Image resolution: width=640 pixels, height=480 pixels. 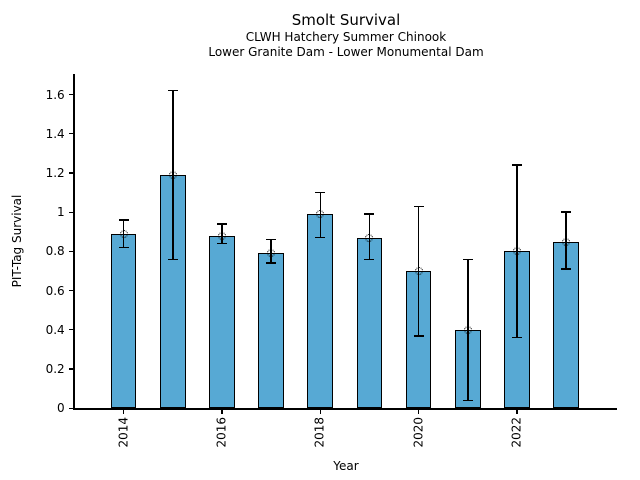 What do you see at coordinates (55, 329) in the screenshot?
I see `y-tick-label: 0.4` at bounding box center [55, 329].